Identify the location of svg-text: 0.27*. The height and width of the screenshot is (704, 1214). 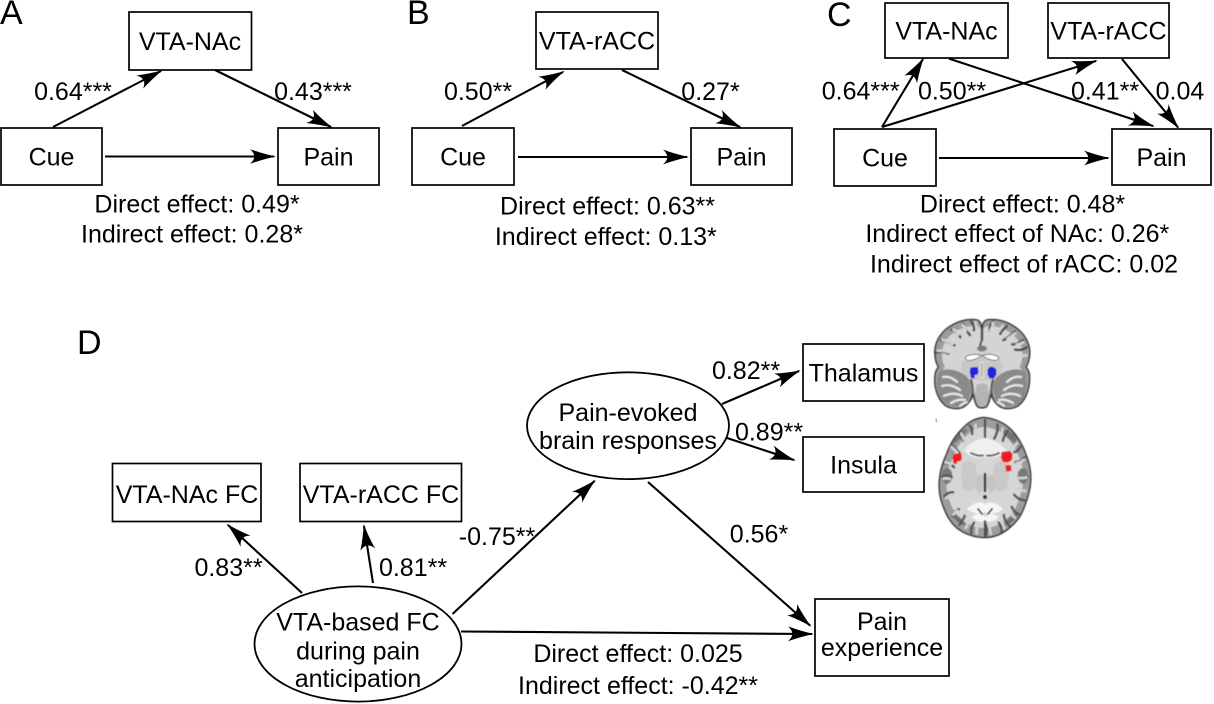
(710, 92).